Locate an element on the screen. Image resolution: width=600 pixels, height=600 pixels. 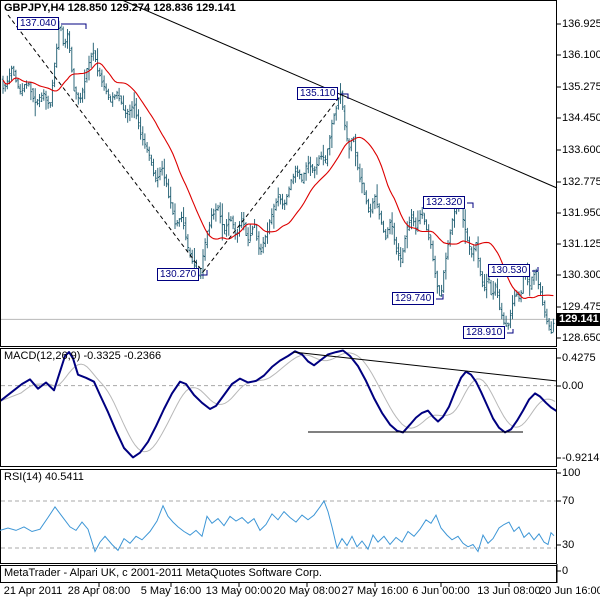
rsi-panel is located at coordinates (278, 516).